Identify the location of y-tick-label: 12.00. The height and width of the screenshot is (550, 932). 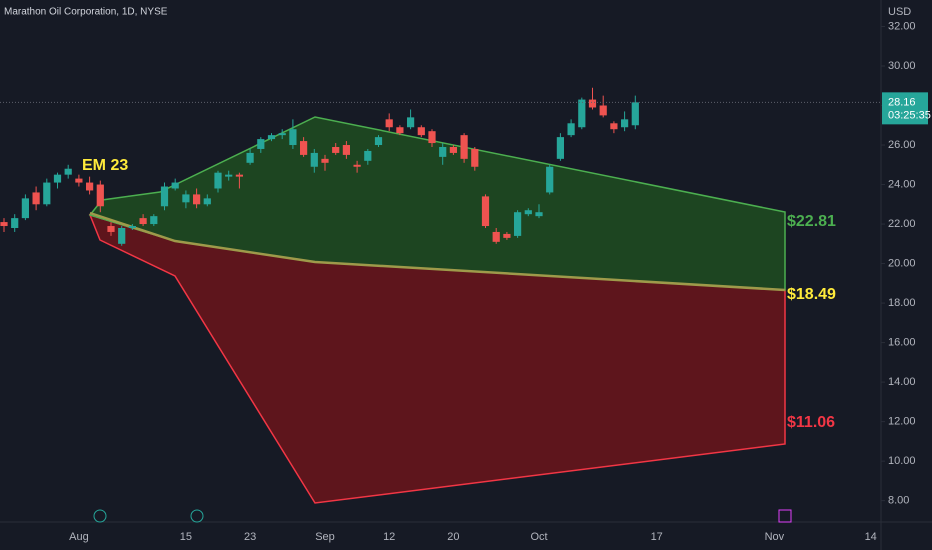
(902, 422).